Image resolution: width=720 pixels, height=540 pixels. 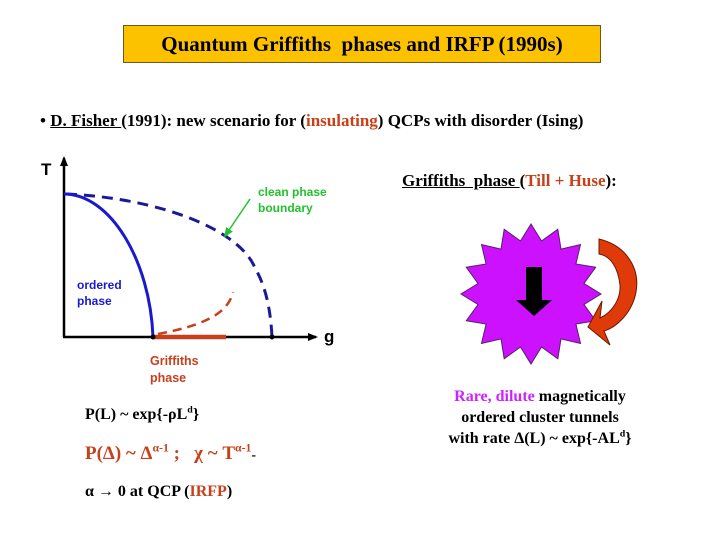 I want to click on heading-close: ):, so click(x=611, y=180).